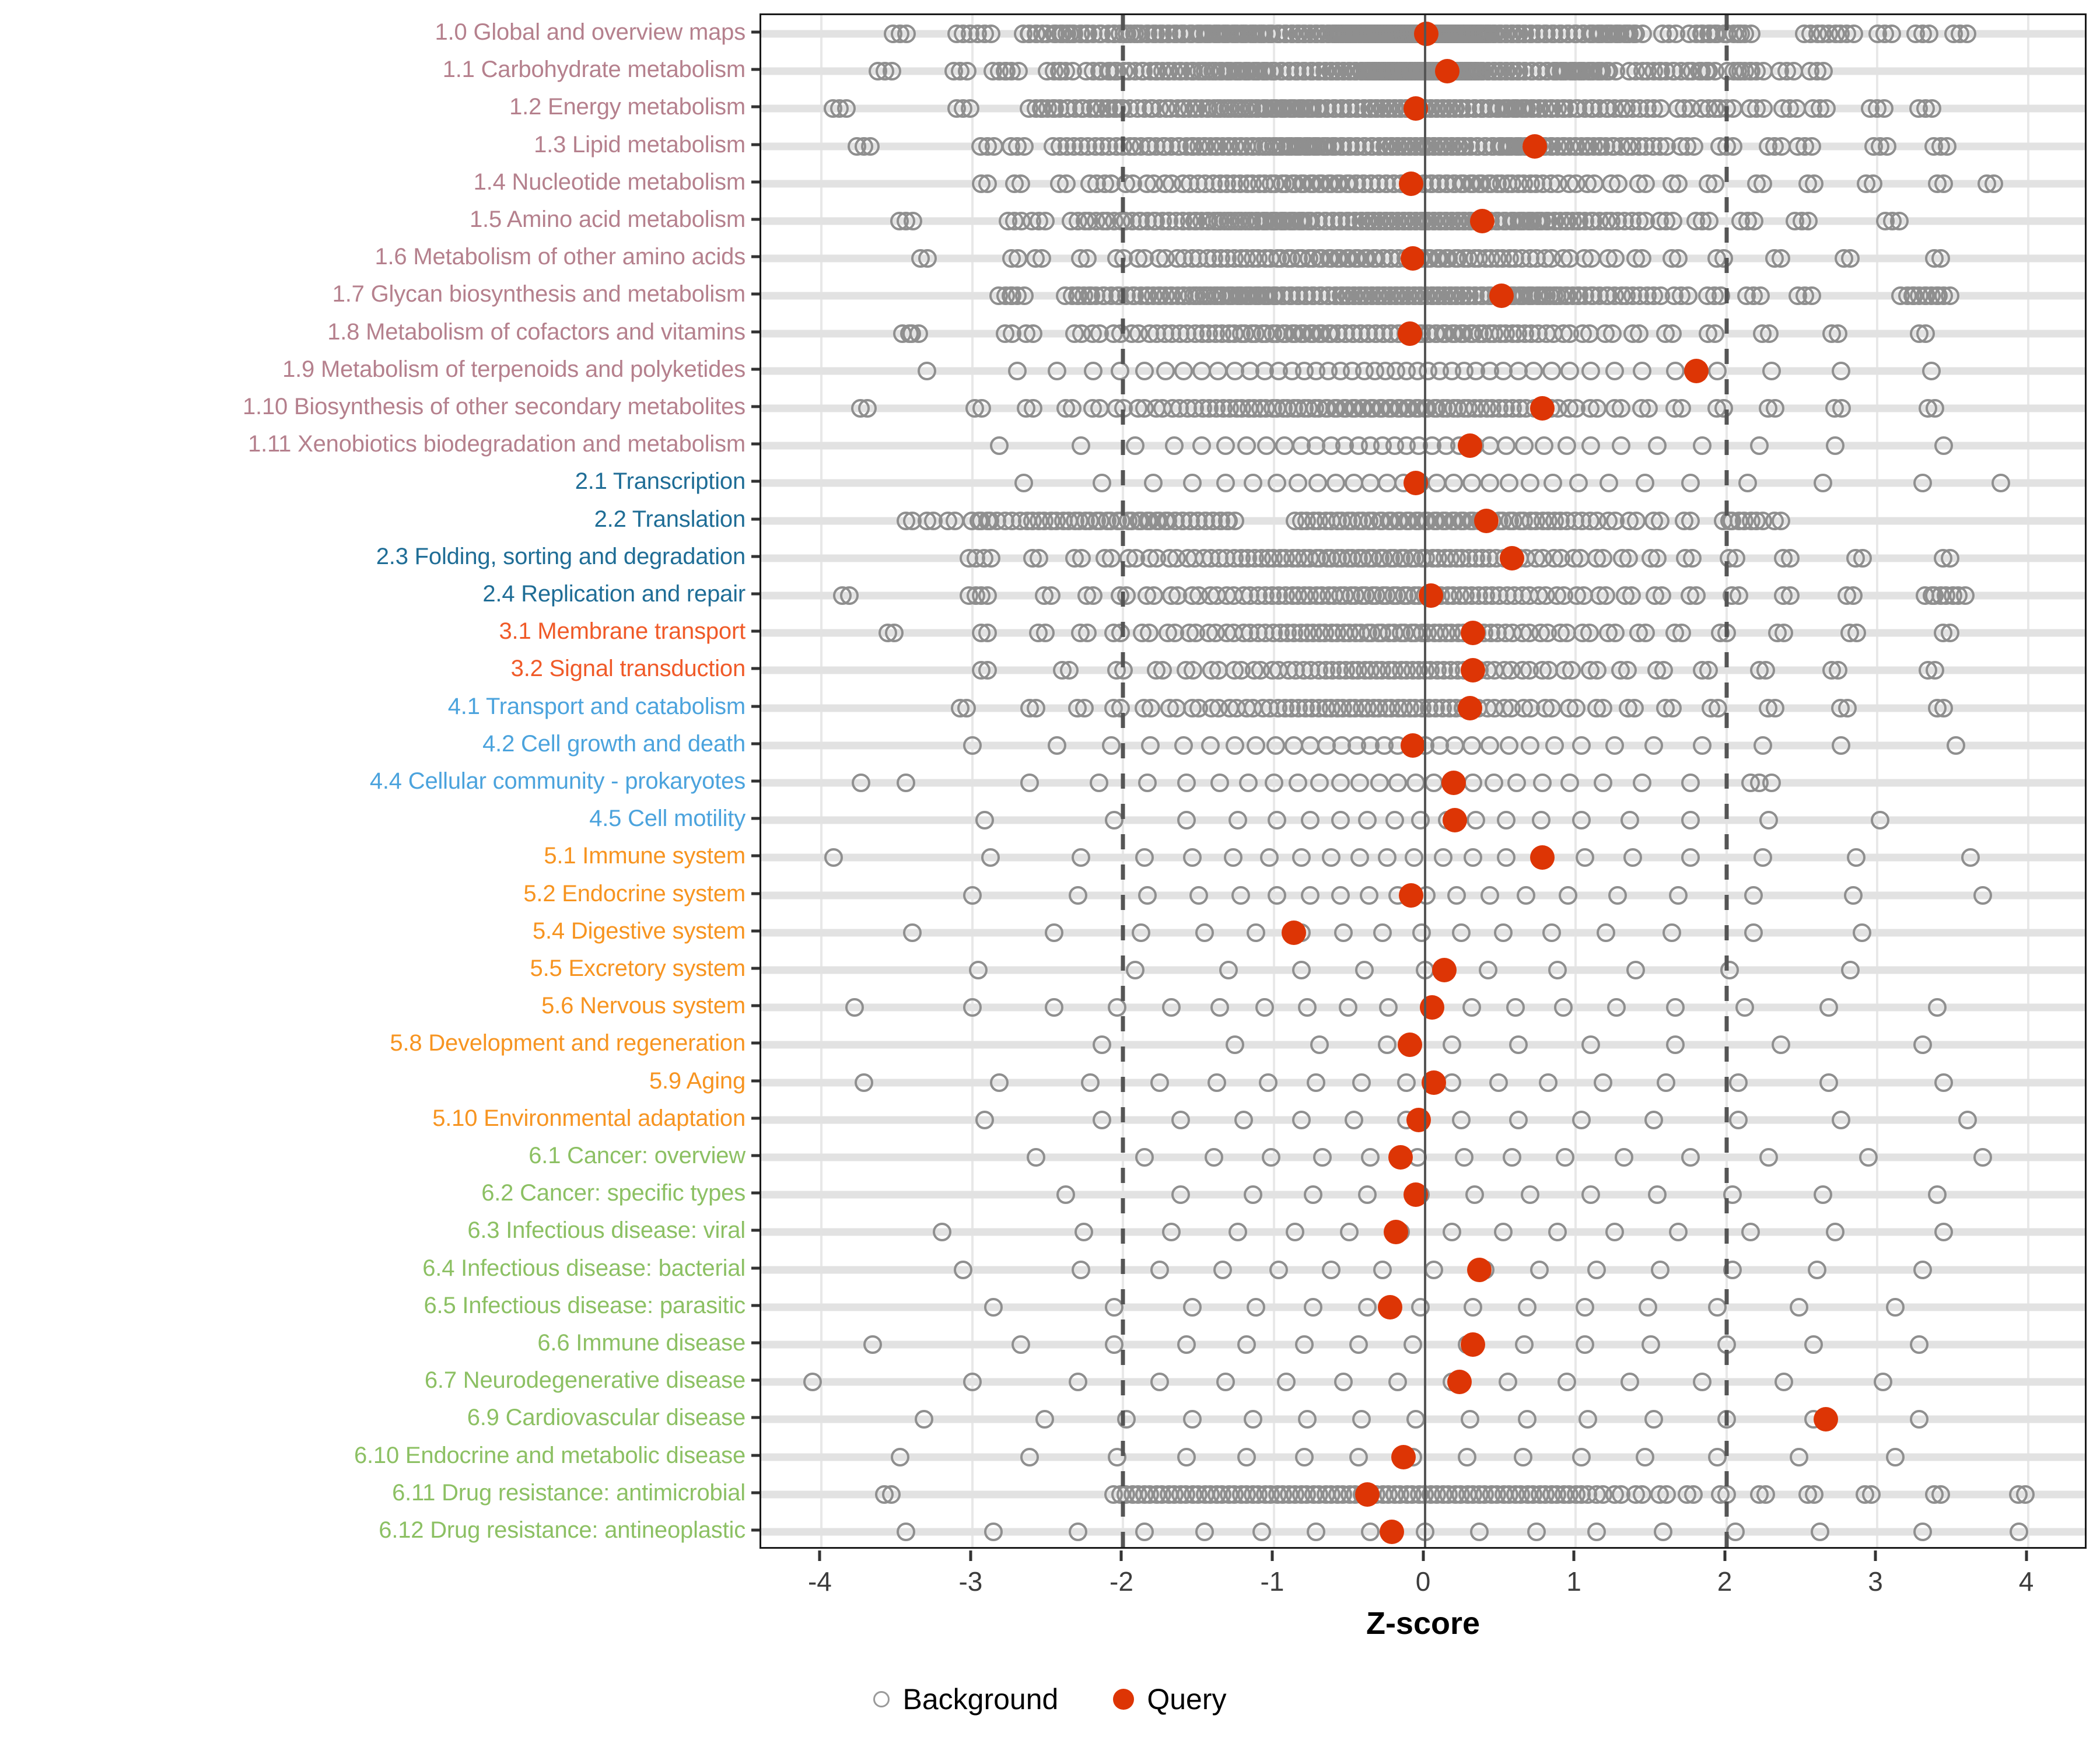 The image size is (2100, 1750). I want to click on x-axis-tick, so click(820, 1555).